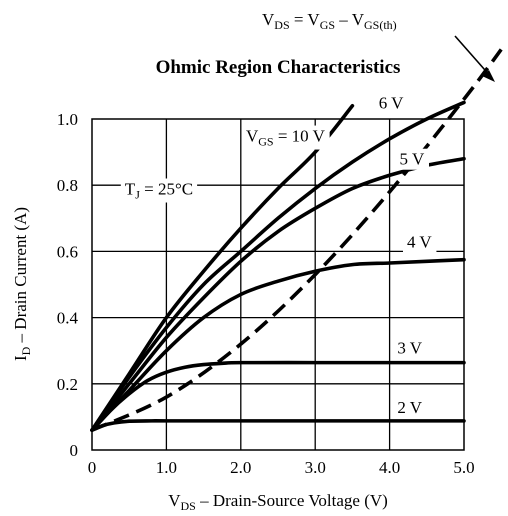 The height and width of the screenshot is (516, 508). What do you see at coordinates (329, 21) in the screenshot?
I see `boundary-label: VDS = VGS – VGS(th)` at bounding box center [329, 21].